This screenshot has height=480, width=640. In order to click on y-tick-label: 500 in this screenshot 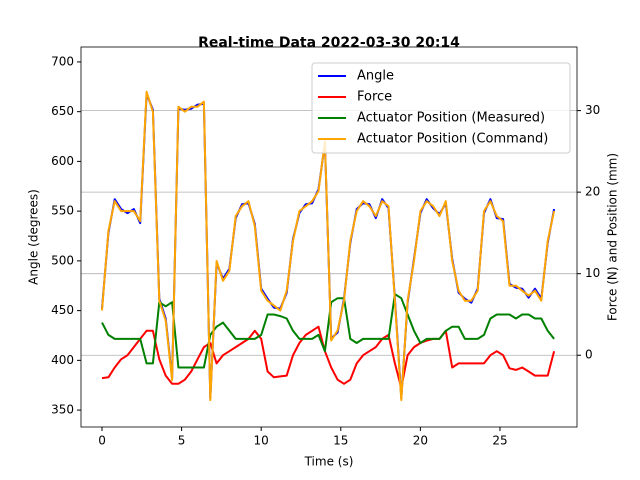, I will do `click(62, 260)`.